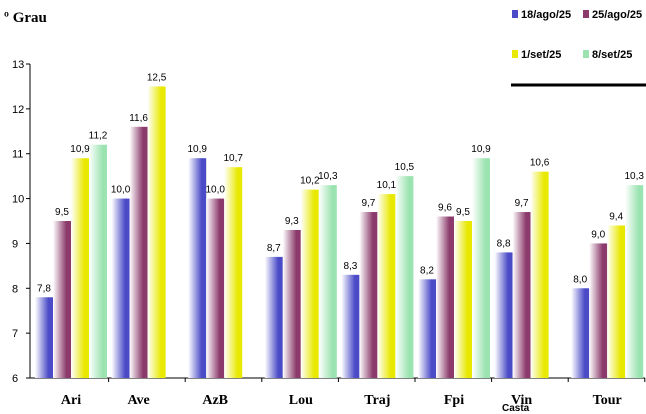  I want to click on data-label: 8,2, so click(427, 270).